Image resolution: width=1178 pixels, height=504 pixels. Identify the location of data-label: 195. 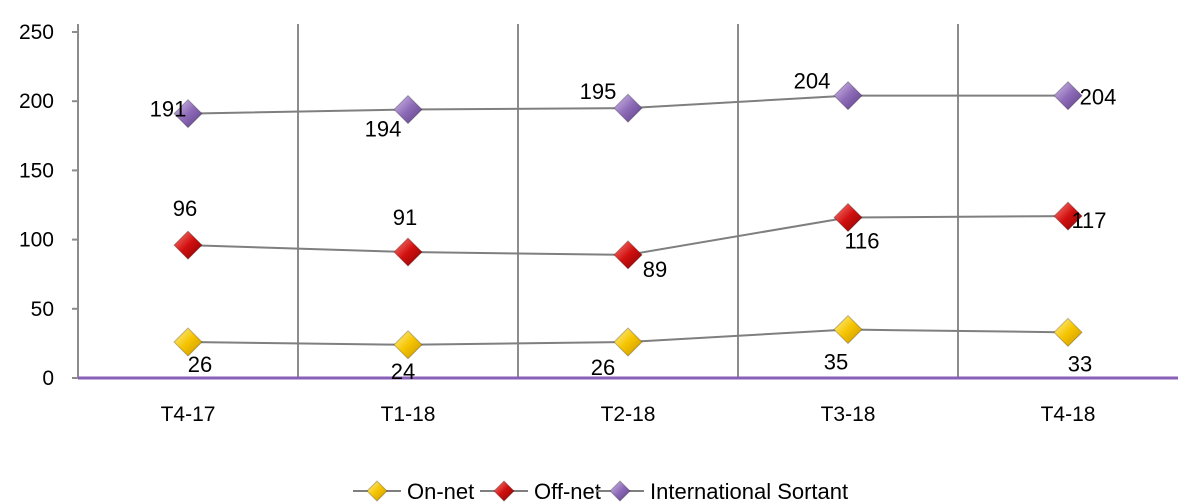
(598, 91).